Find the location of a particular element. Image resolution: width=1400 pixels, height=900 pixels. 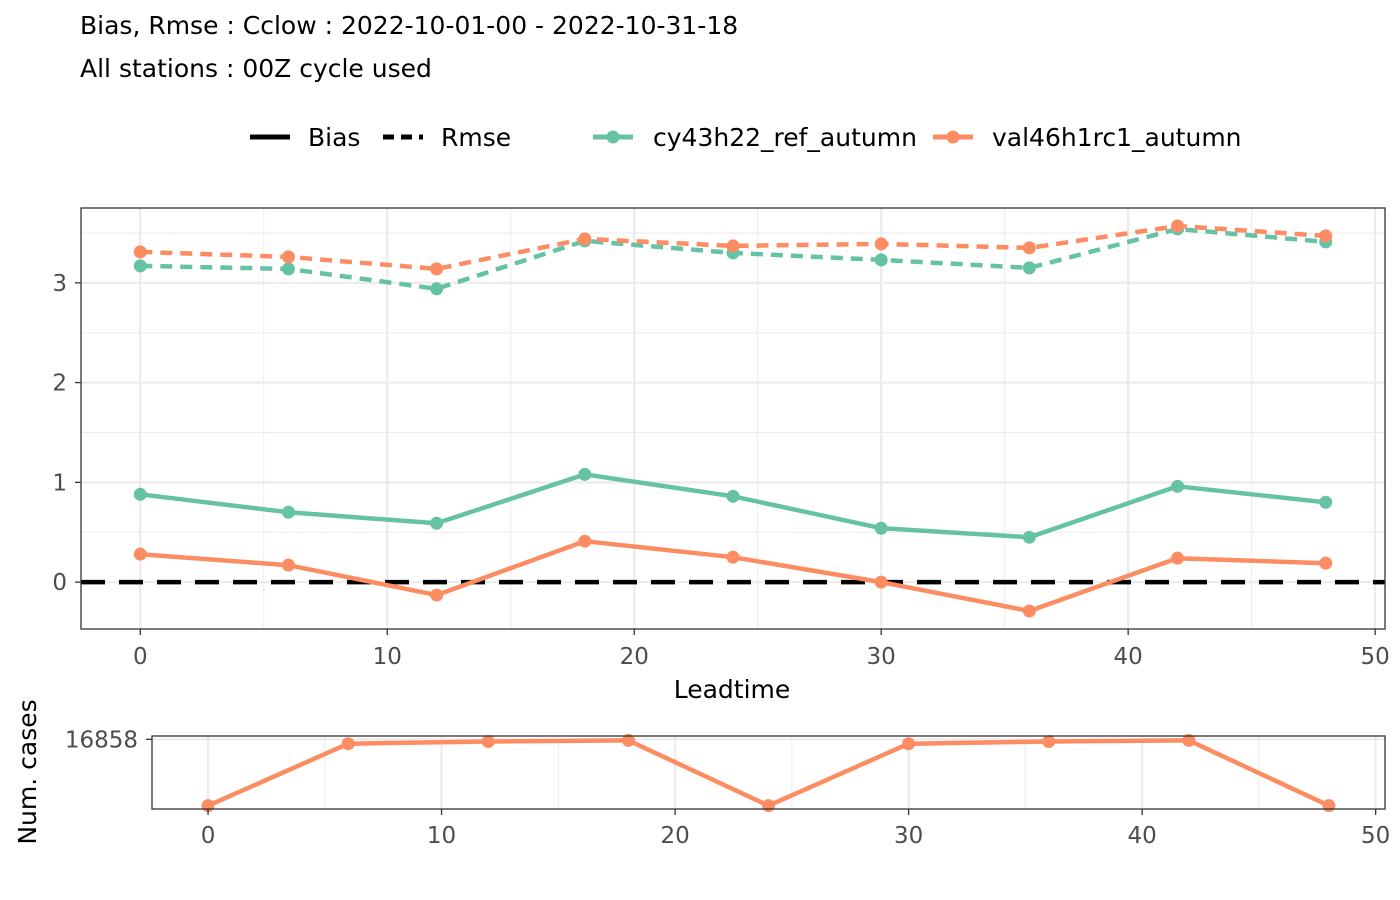

num-cases-axes: 16858 0 10 20 30 40 50 is located at coordinates (727, 788).